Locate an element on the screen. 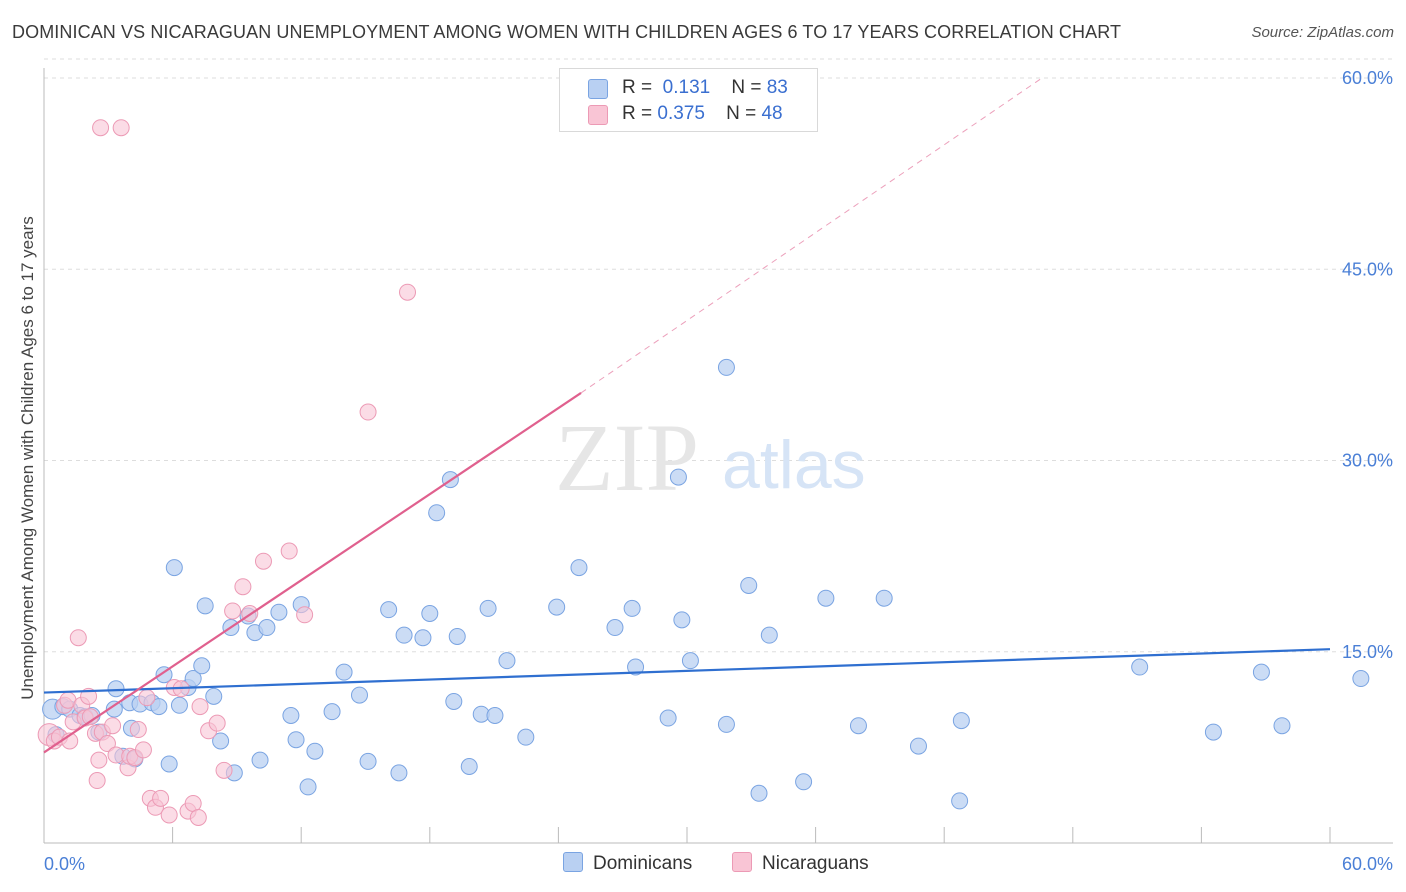 The width and height of the screenshot is (1406, 892). bottom-legend-label-nicaraguans: Nicaraguans is located at coordinates (815, 863).